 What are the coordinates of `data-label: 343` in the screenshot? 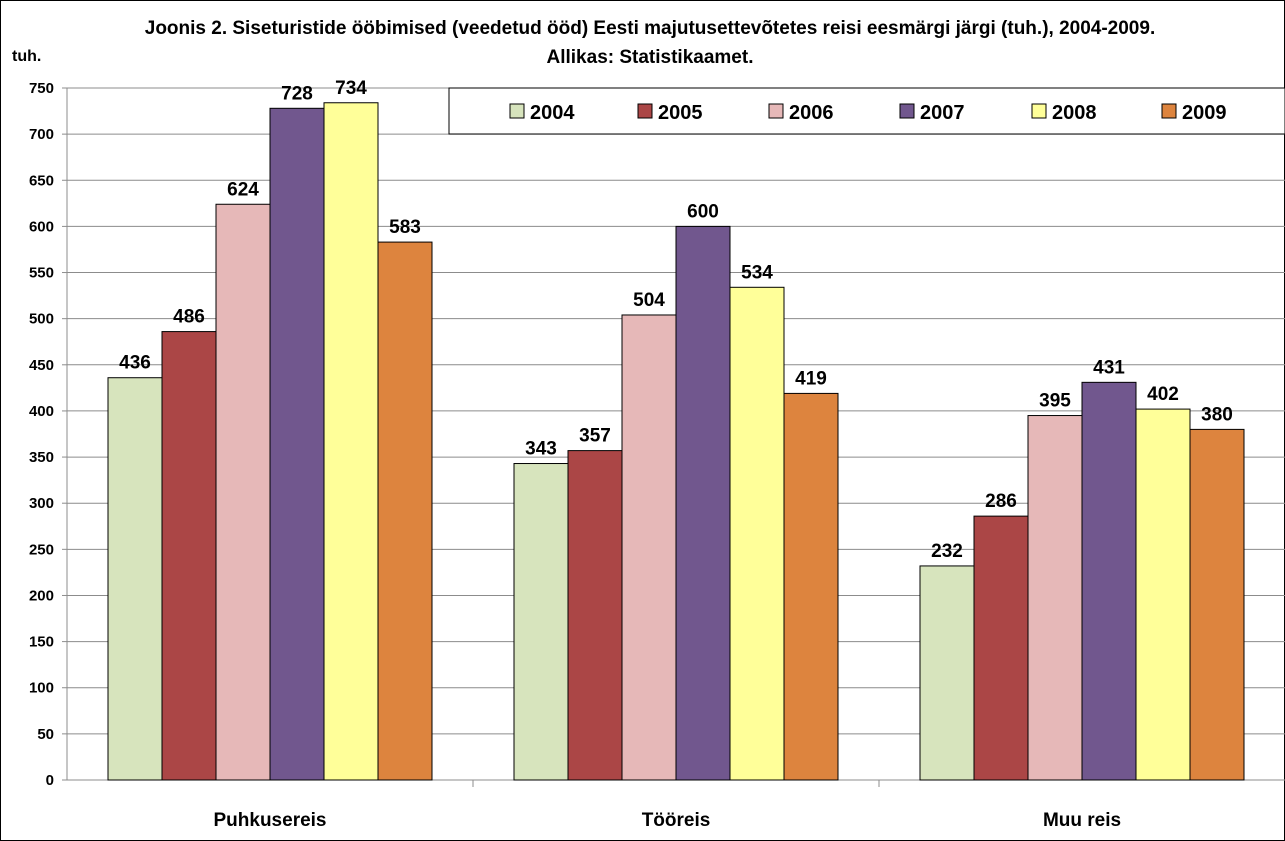 It's located at (541, 449).